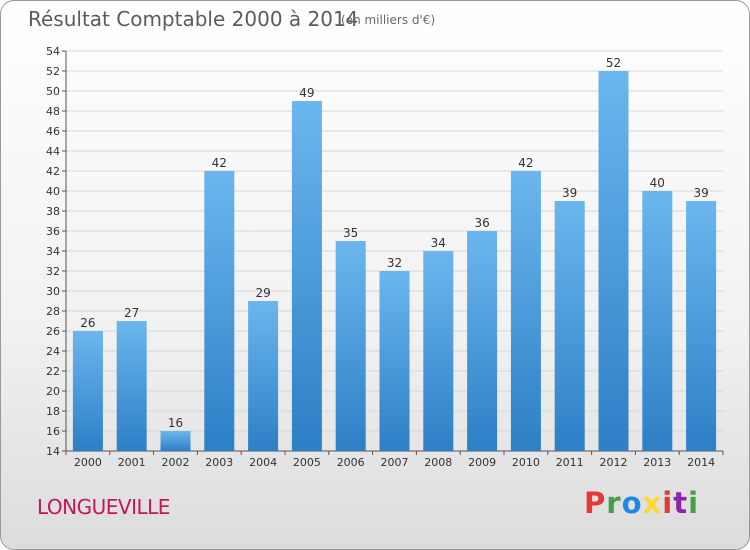 This screenshot has width=750, height=550. I want to click on y-tick-label: 32, so click(53, 271).